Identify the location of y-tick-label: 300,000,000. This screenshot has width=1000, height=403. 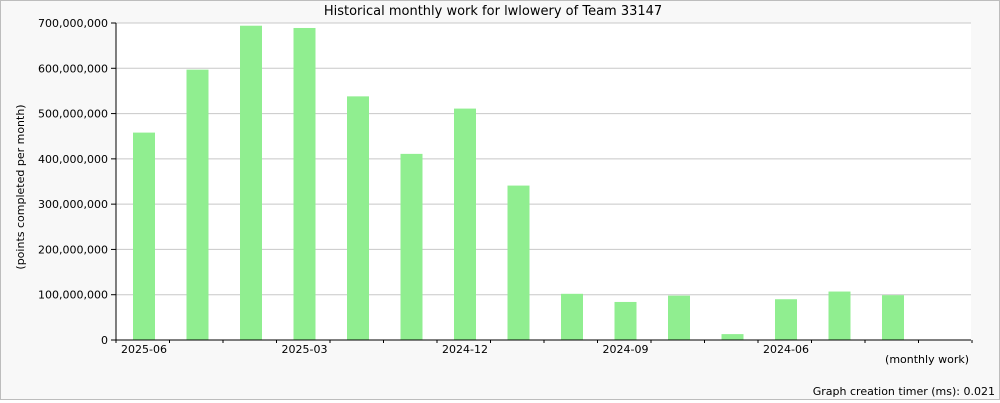
(73, 204).